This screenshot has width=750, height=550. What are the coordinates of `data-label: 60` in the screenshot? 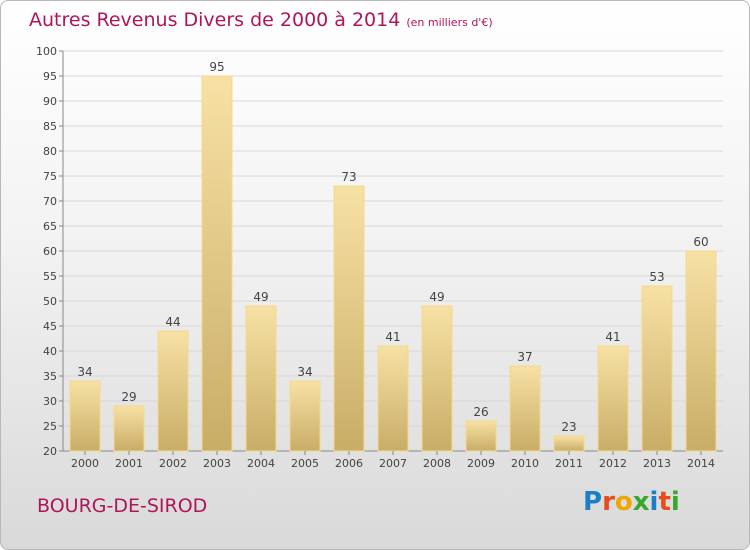 It's located at (700, 242).